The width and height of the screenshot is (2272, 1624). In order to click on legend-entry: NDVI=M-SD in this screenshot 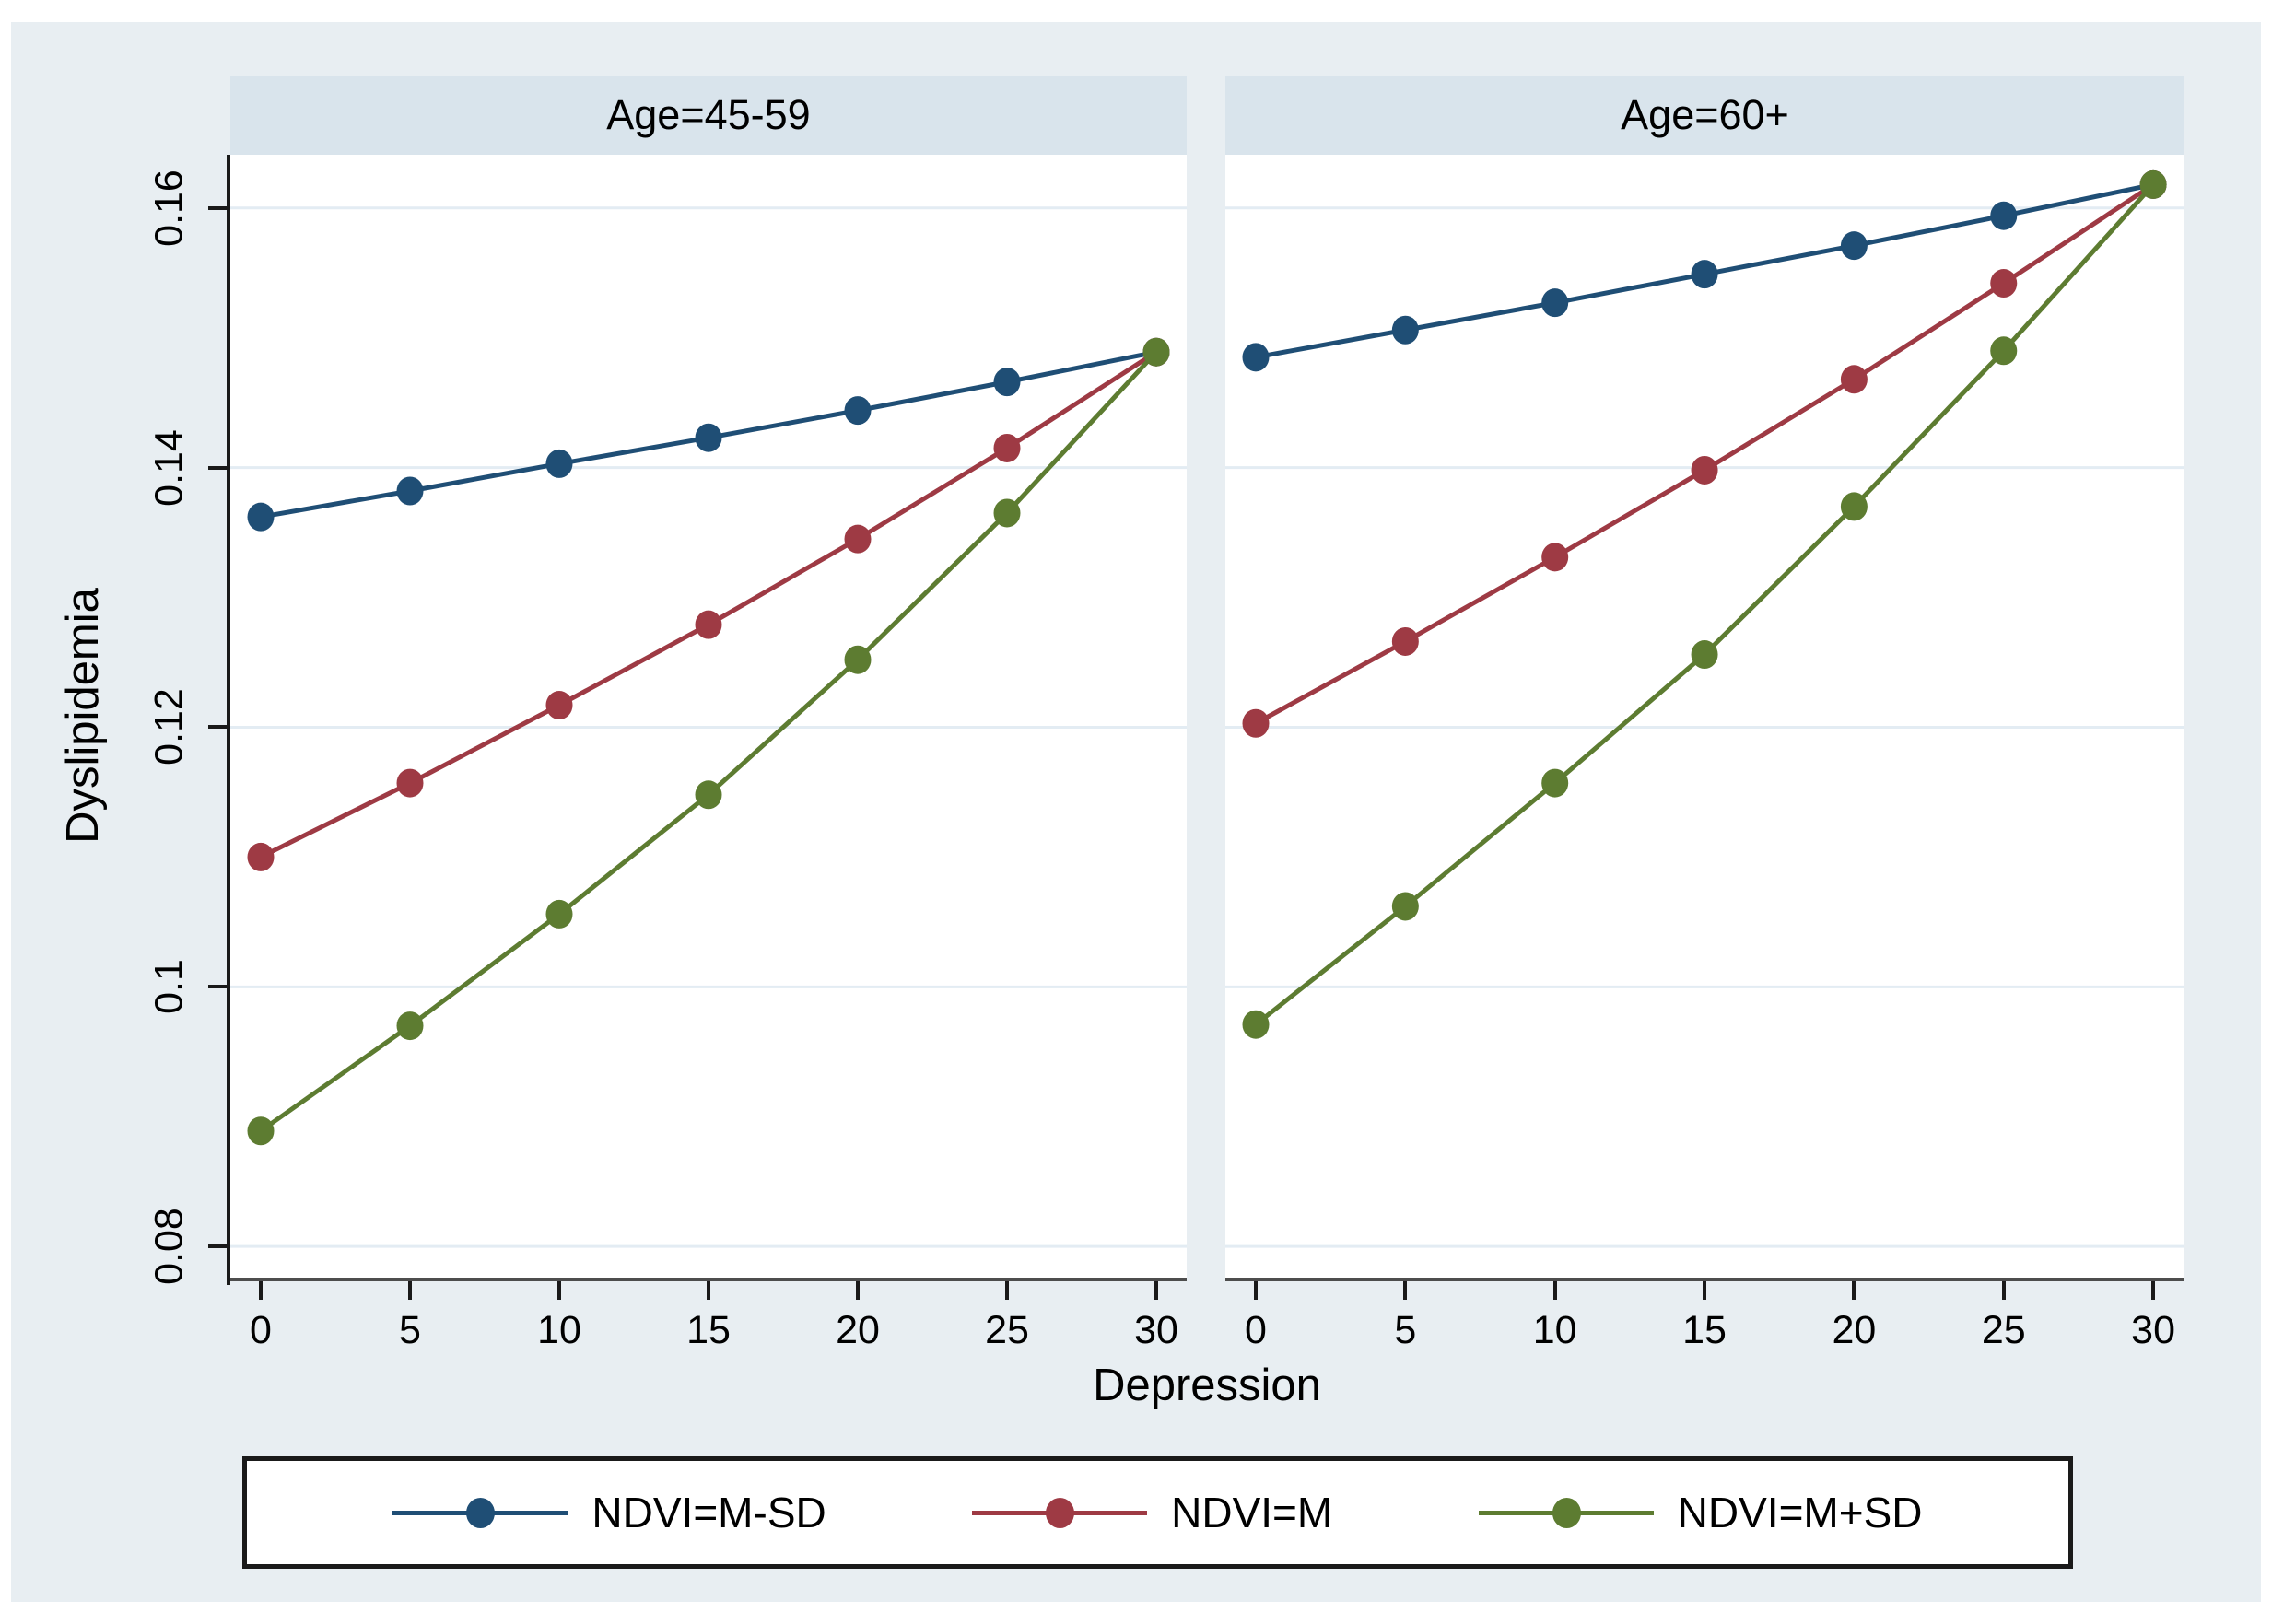, I will do `click(609, 1513)`.